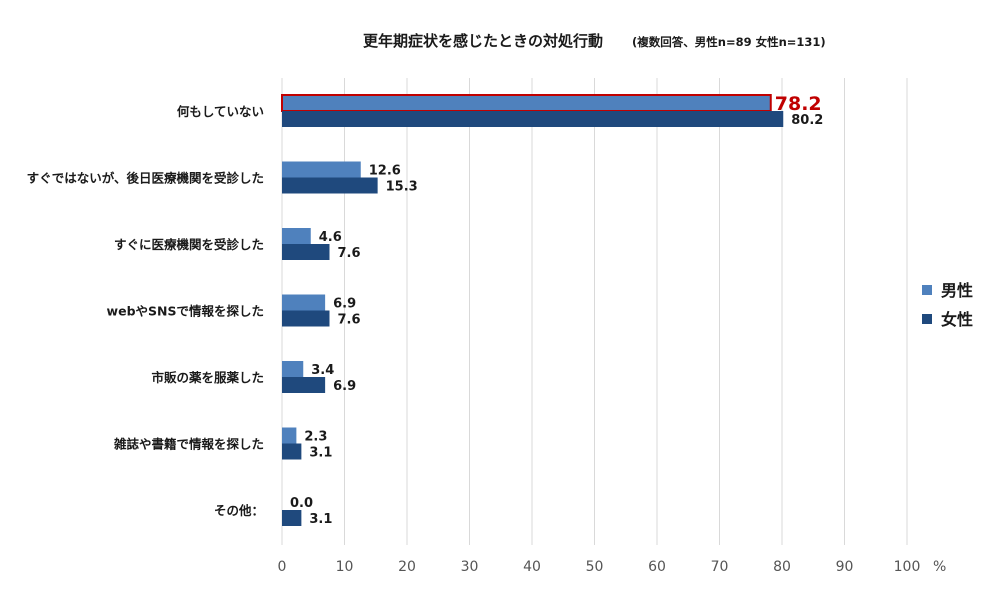  I want to click on category-label: すぐではないが、後日医療機関を受診した, so click(145, 178).